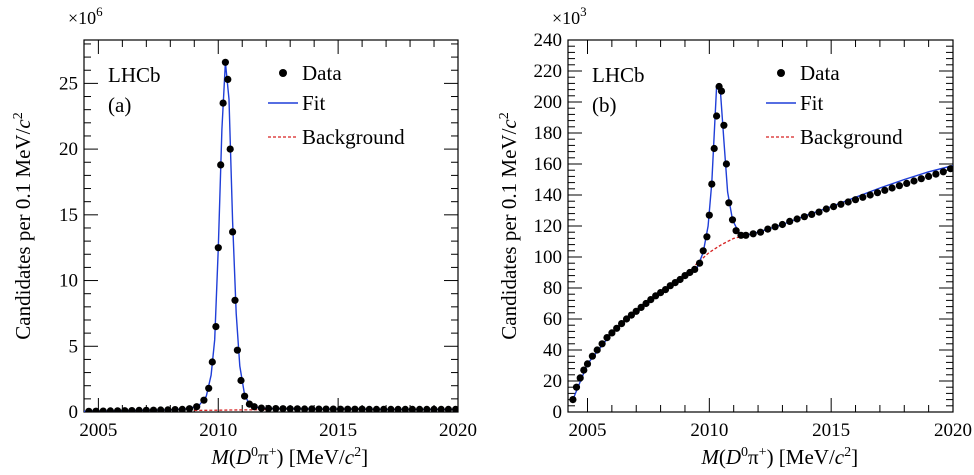 The height and width of the screenshot is (475, 974). Describe the element at coordinates (289, 457) in the screenshot. I see `x-axis-title: M(D0π+) [MeV/c2]` at that location.